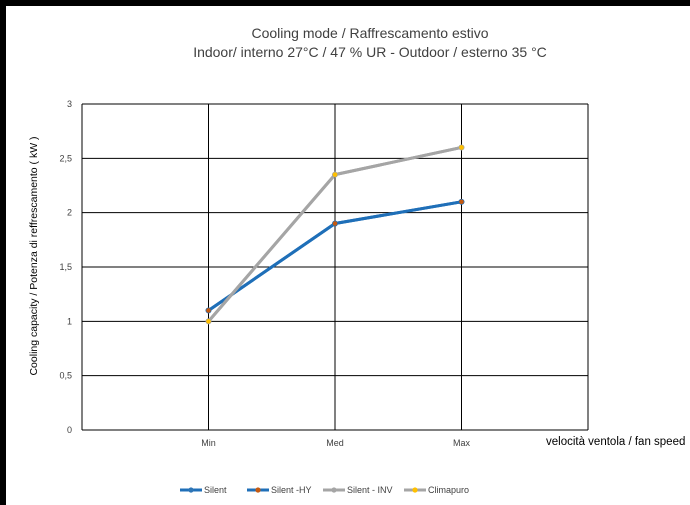 This screenshot has height=505, width=690. I want to click on chart-title: Cooling mode / Raffrescamento estivo, so click(369, 33).